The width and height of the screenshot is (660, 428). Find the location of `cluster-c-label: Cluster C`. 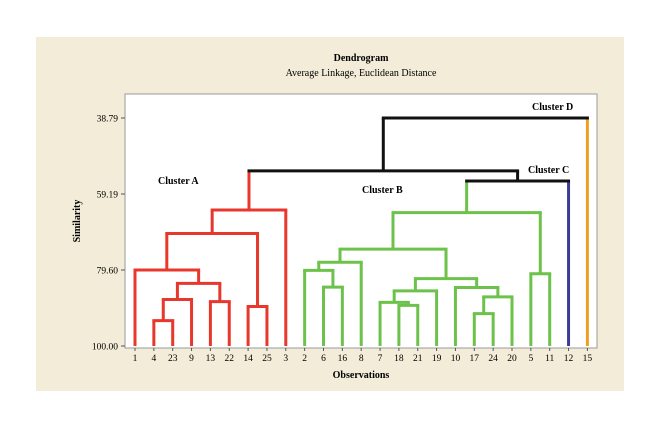

cluster-c-label: Cluster C is located at coordinates (548, 170).